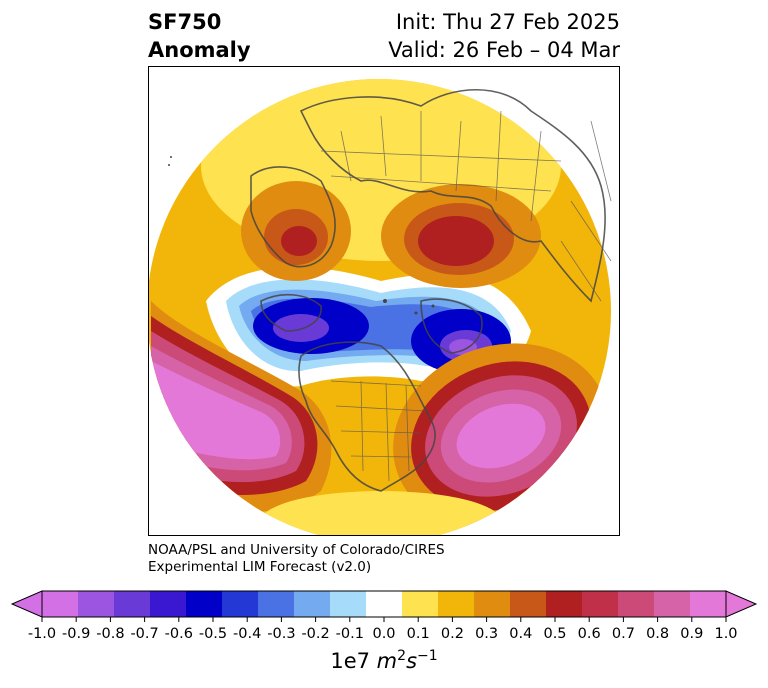 Image resolution: width=768 pixels, height=688 pixels. What do you see at coordinates (387, 661) in the screenshot?
I see `units-m: m` at bounding box center [387, 661].